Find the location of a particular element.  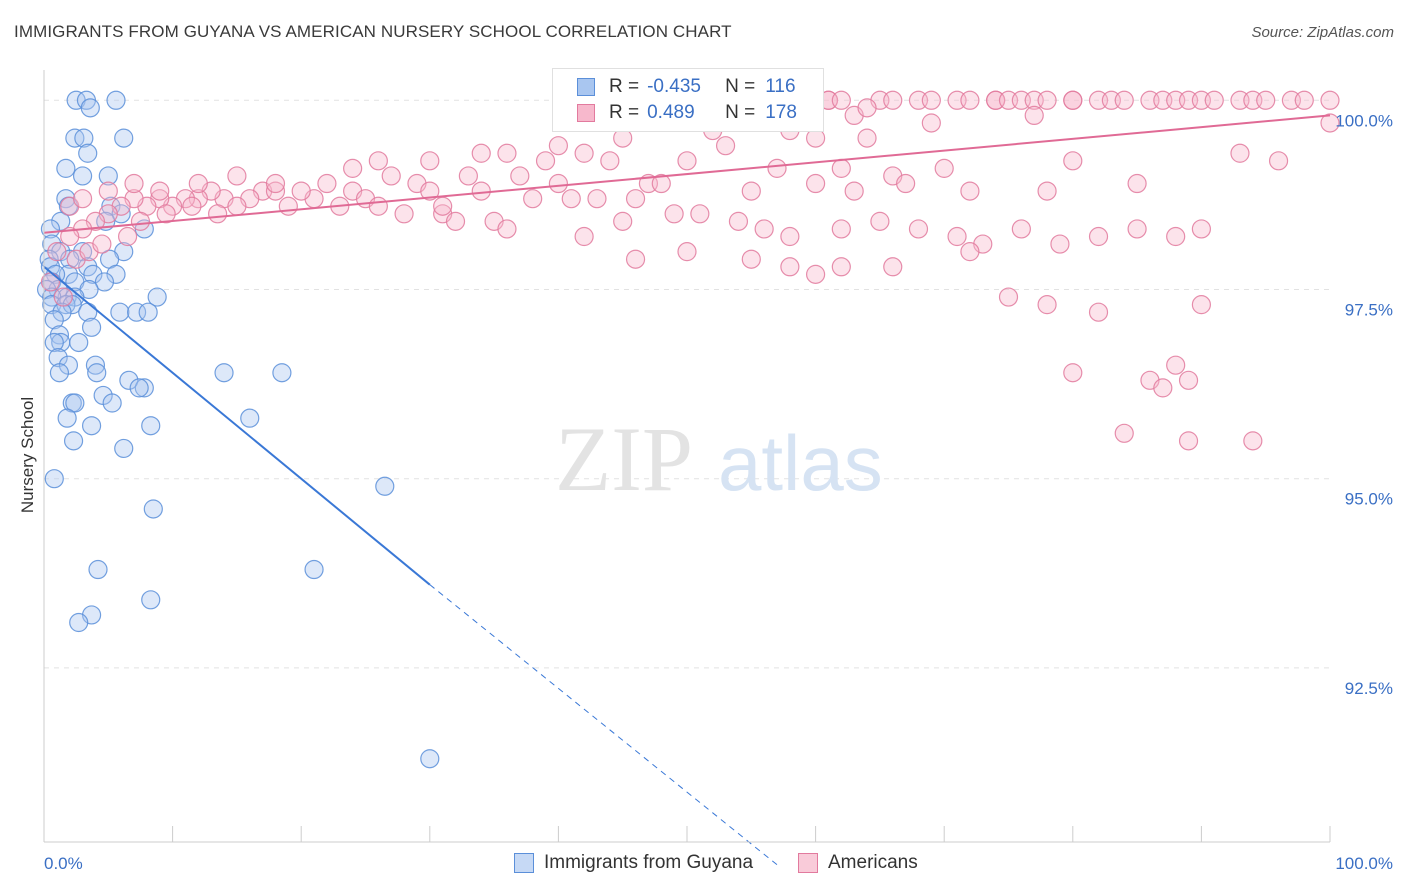

series-legend: Immigrants from Guyana Americans is located at coordinates (703, 865).